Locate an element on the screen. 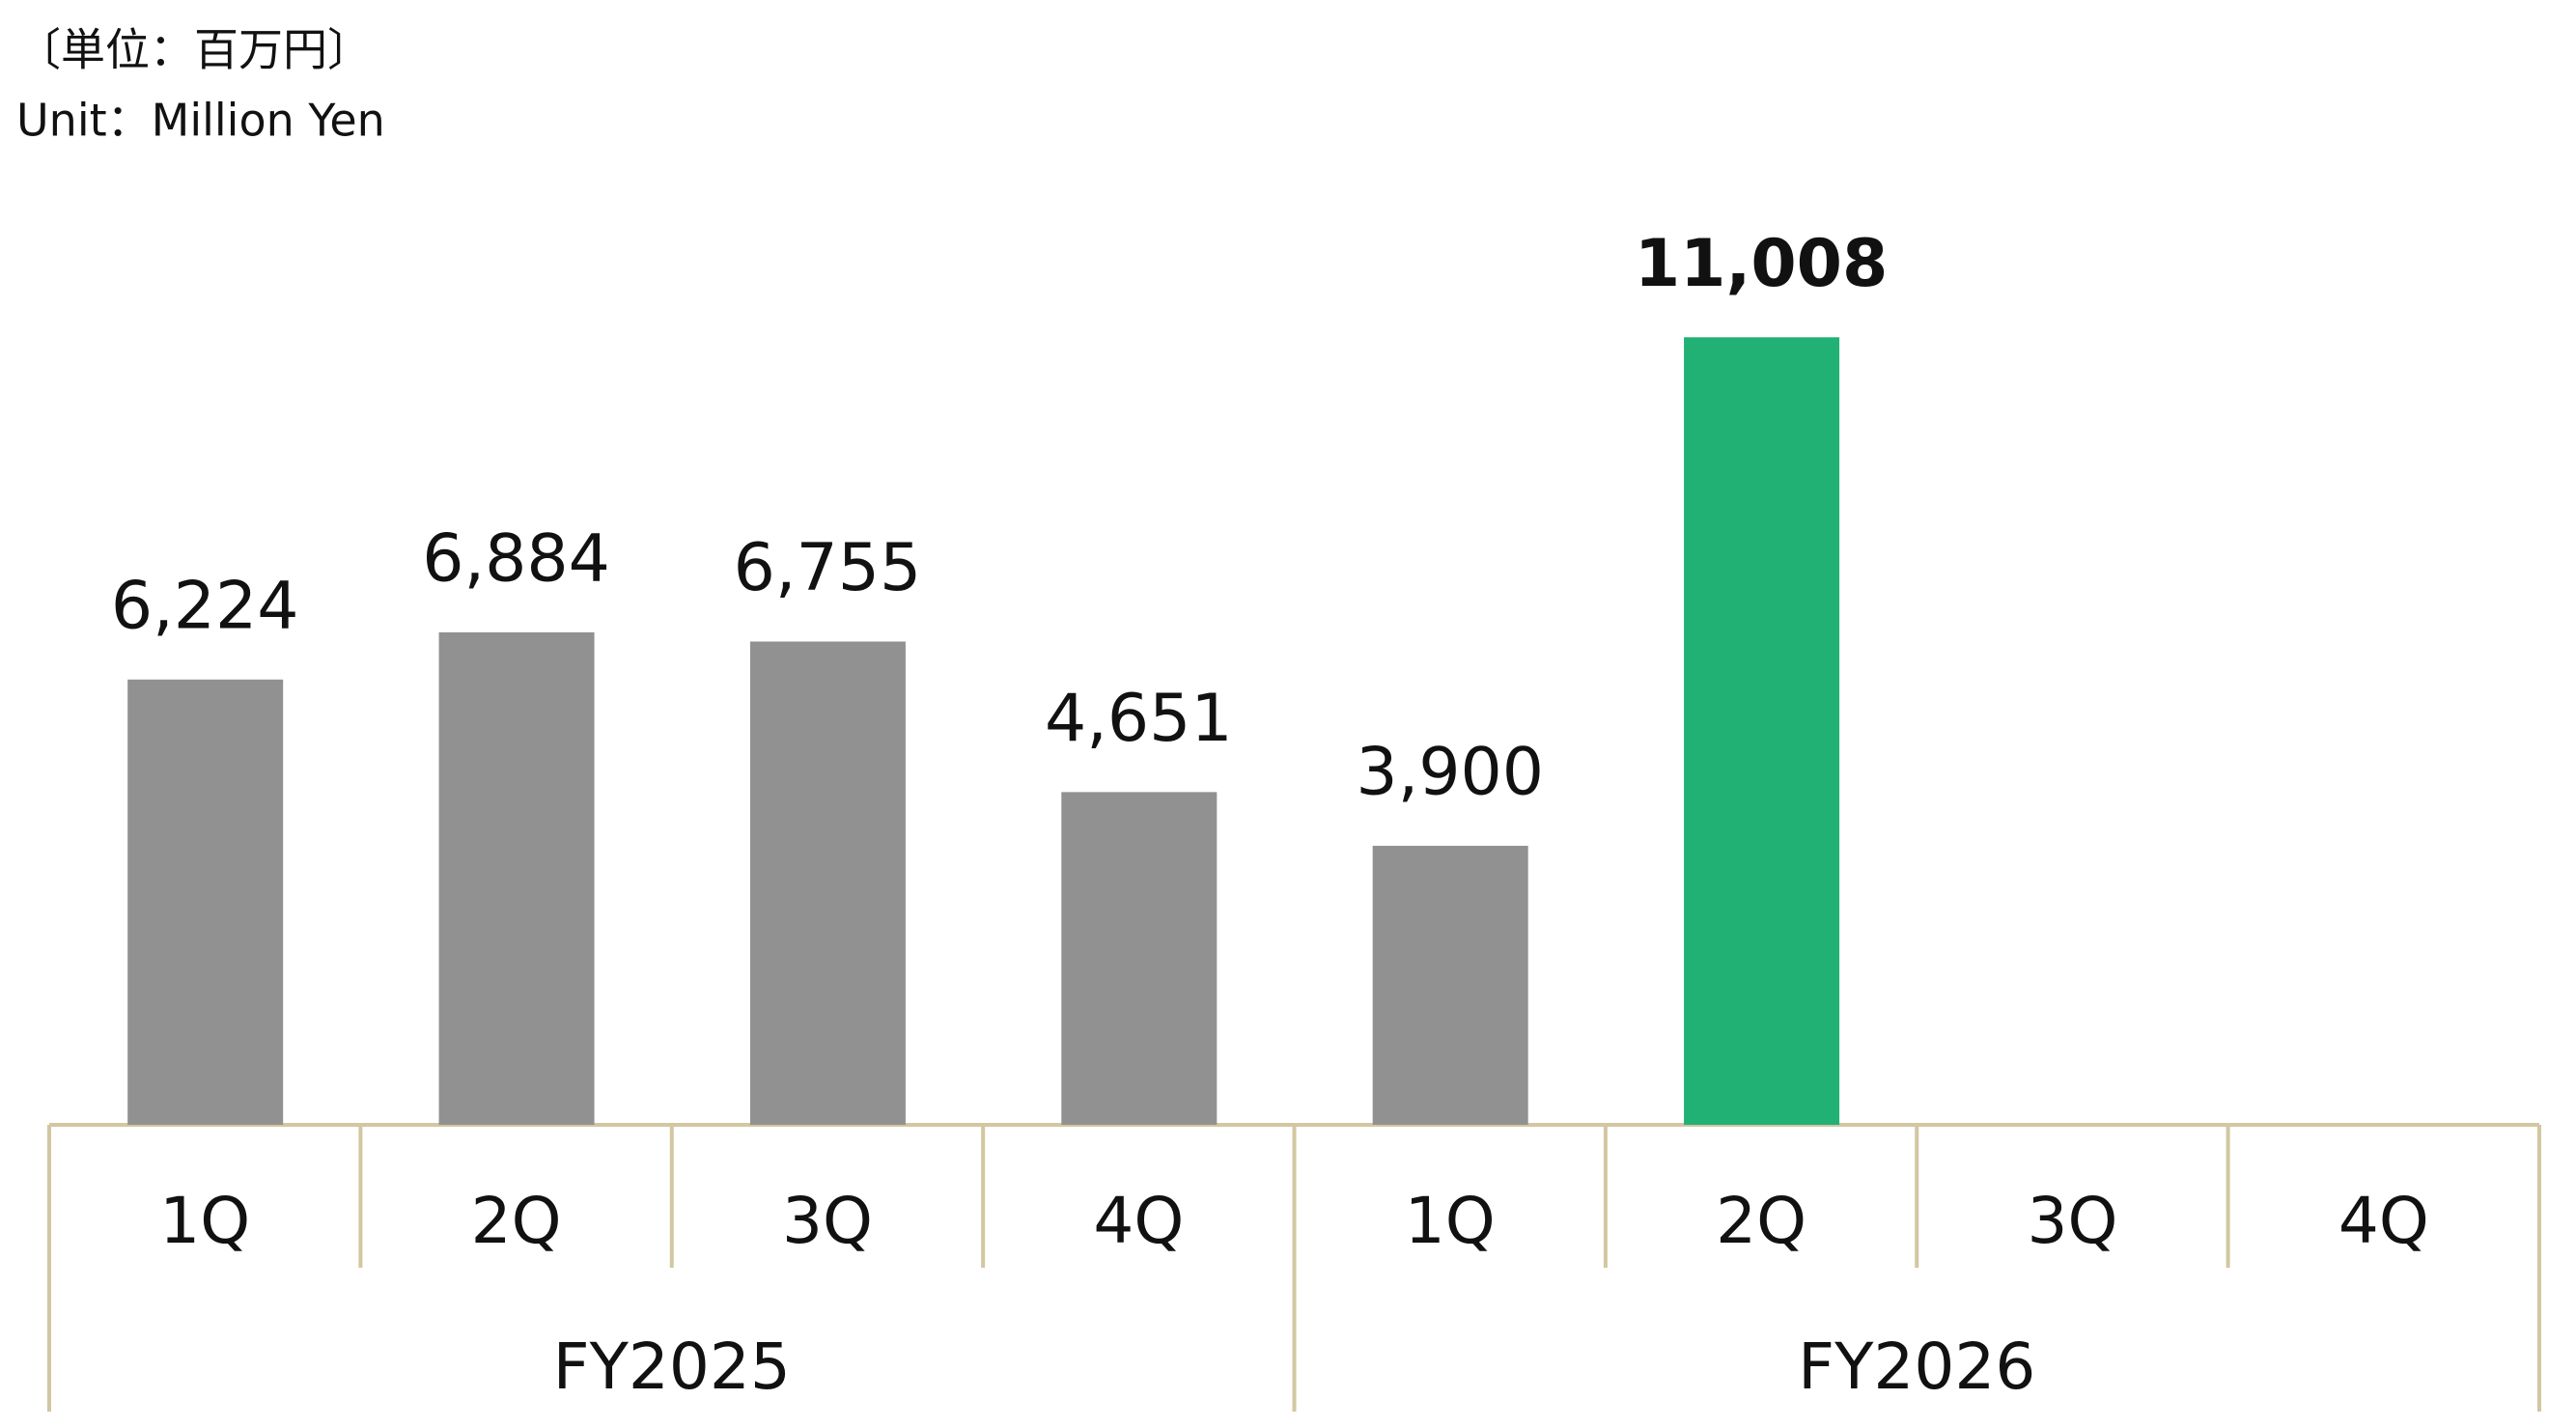 Image resolution: width=2576 pixels, height=1428 pixels. value-label: 11,008 is located at coordinates (1762, 264).